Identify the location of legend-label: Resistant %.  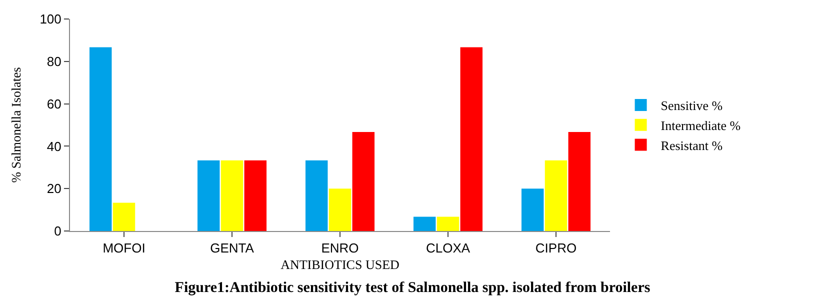
(691, 145).